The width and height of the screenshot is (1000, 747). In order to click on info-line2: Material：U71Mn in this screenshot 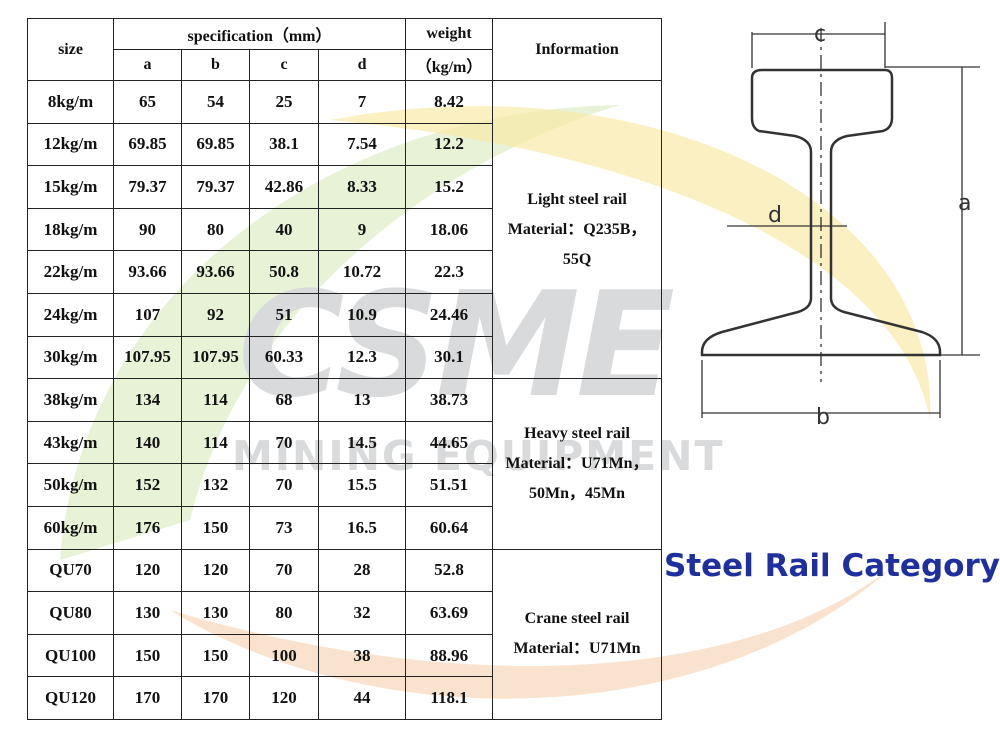, I will do `click(577, 649)`.